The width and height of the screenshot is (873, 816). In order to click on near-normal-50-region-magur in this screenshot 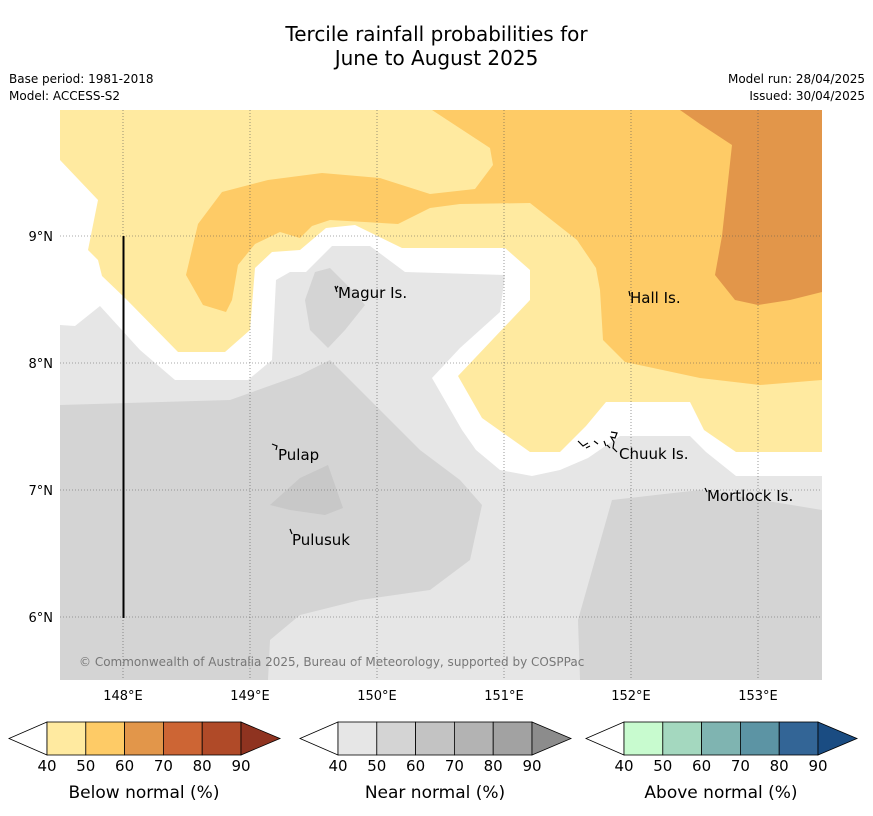, I will do `click(335, 308)`.